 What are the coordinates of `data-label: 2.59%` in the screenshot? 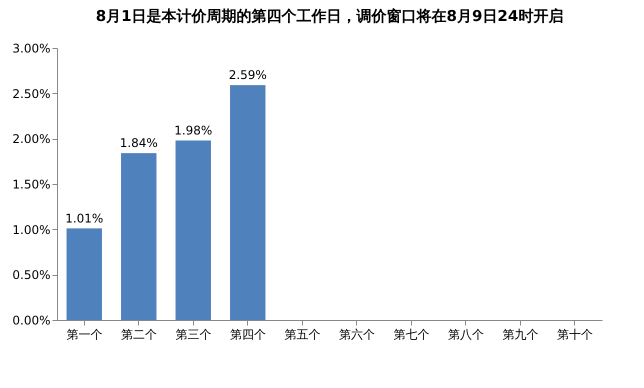 It's located at (247, 75).